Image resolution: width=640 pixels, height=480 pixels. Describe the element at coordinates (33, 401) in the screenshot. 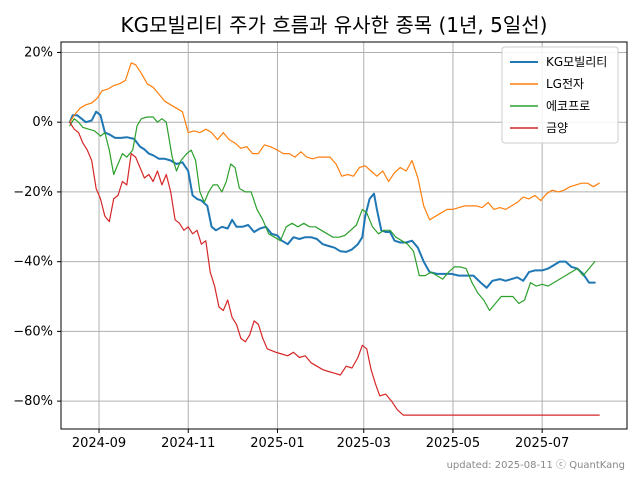

I see `y-tick-label: −80%` at that location.